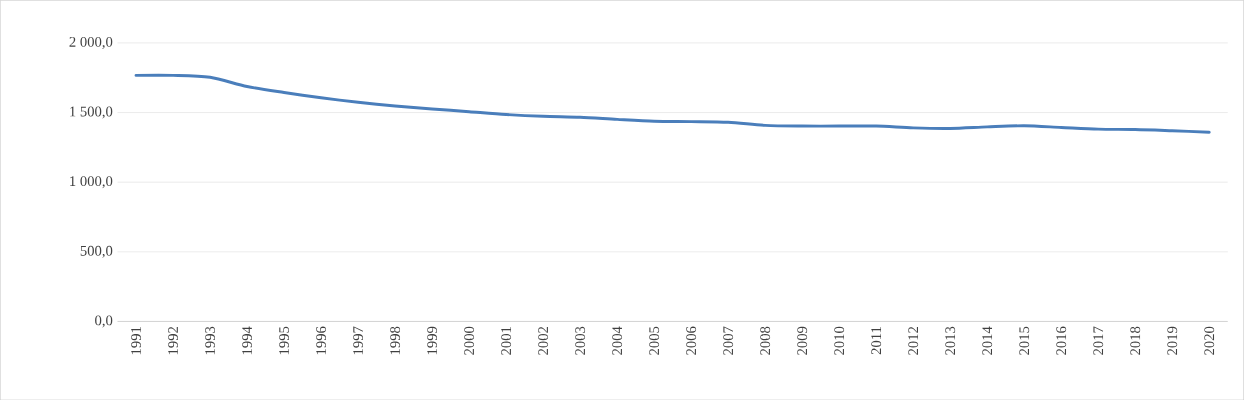 This screenshot has width=1244, height=400. Describe the element at coordinates (691, 340) in the screenshot. I see `x-tick-label: 2006` at that location.